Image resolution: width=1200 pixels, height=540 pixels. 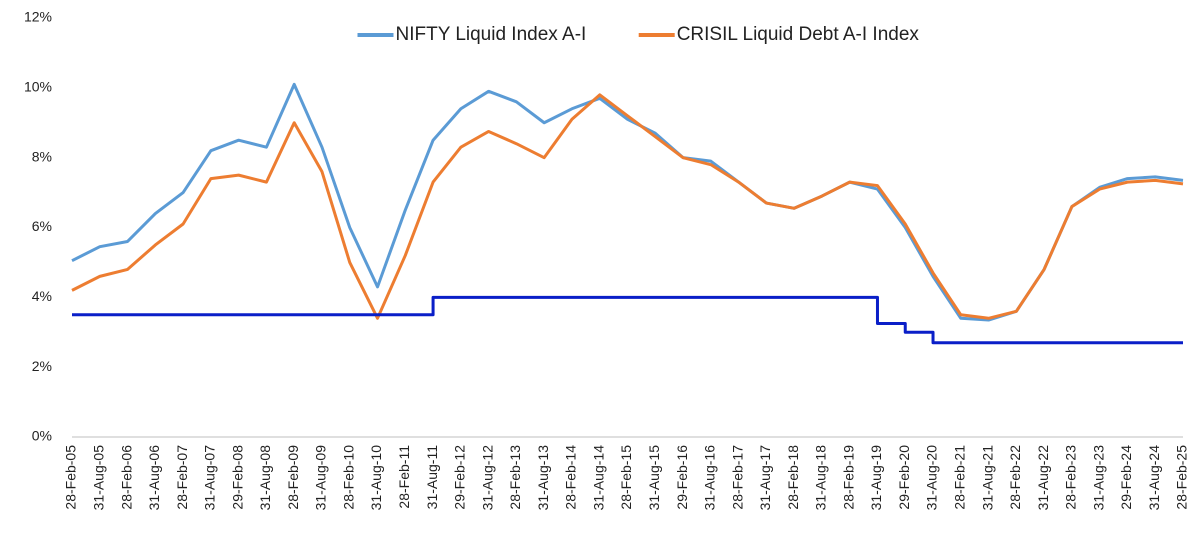 What do you see at coordinates (154, 478) in the screenshot?
I see `x-tick-label: 31-Aug-06` at bounding box center [154, 478].